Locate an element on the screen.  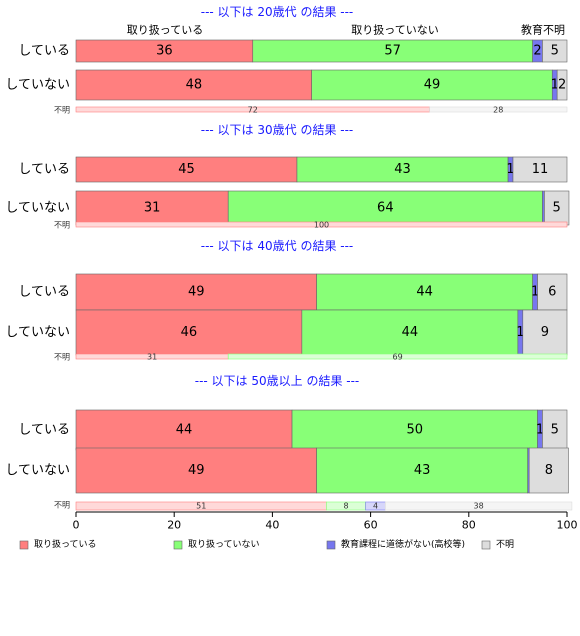
data-label: 45 is located at coordinates (186, 169).